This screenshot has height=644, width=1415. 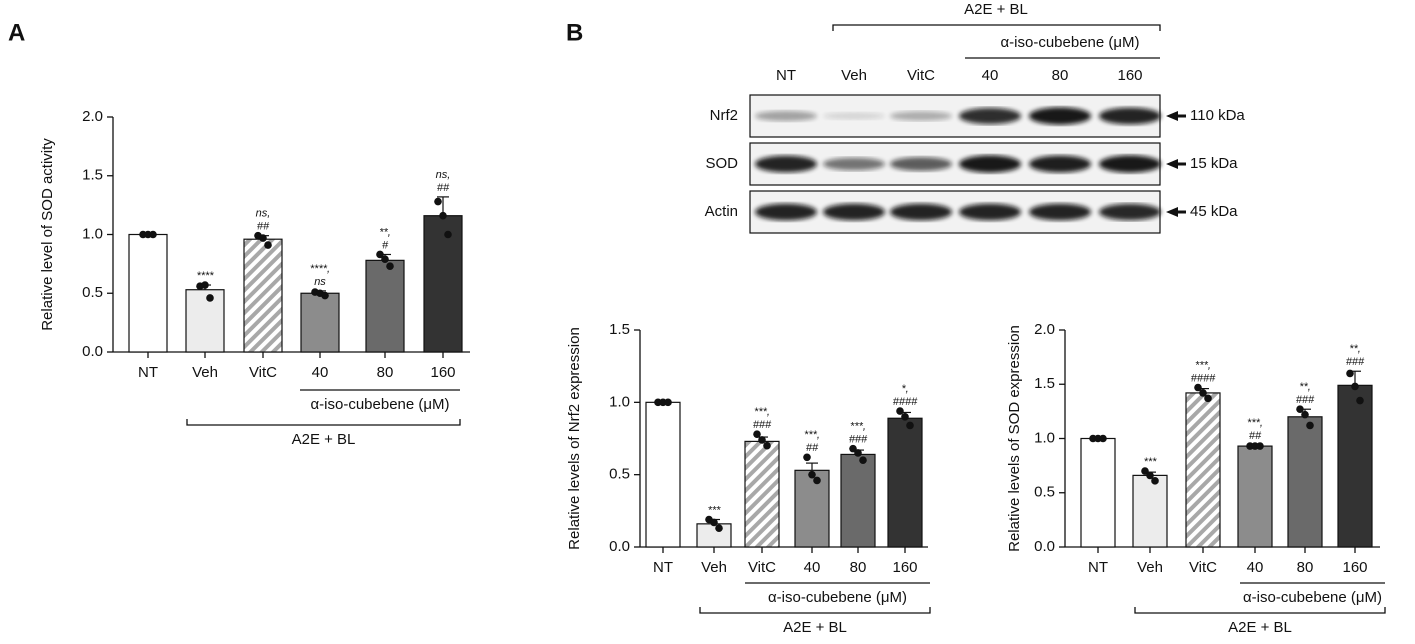 What do you see at coordinates (574, 438) in the screenshot?
I see `y-axis-label: Relative levels of Nrf2 expression` at bounding box center [574, 438].